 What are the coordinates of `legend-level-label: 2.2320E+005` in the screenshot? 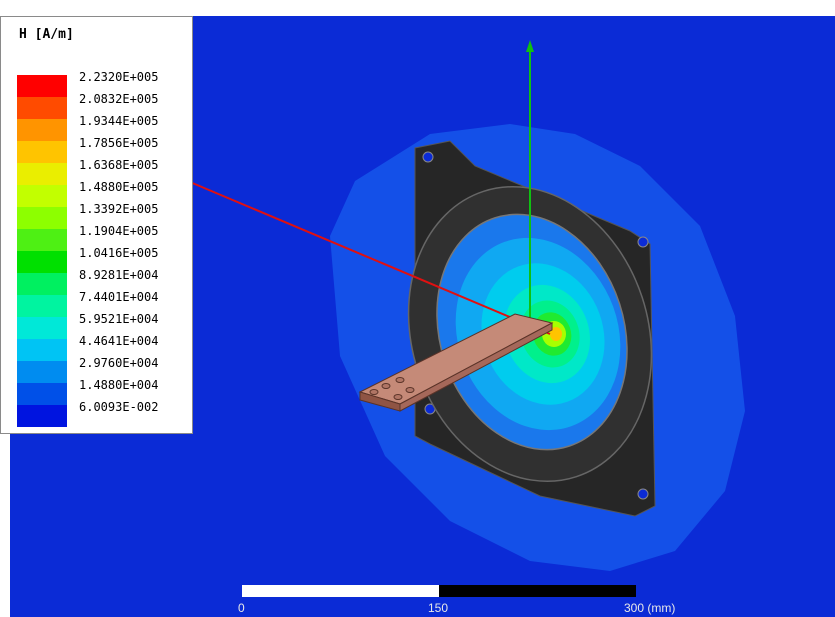 It's located at (119, 77).